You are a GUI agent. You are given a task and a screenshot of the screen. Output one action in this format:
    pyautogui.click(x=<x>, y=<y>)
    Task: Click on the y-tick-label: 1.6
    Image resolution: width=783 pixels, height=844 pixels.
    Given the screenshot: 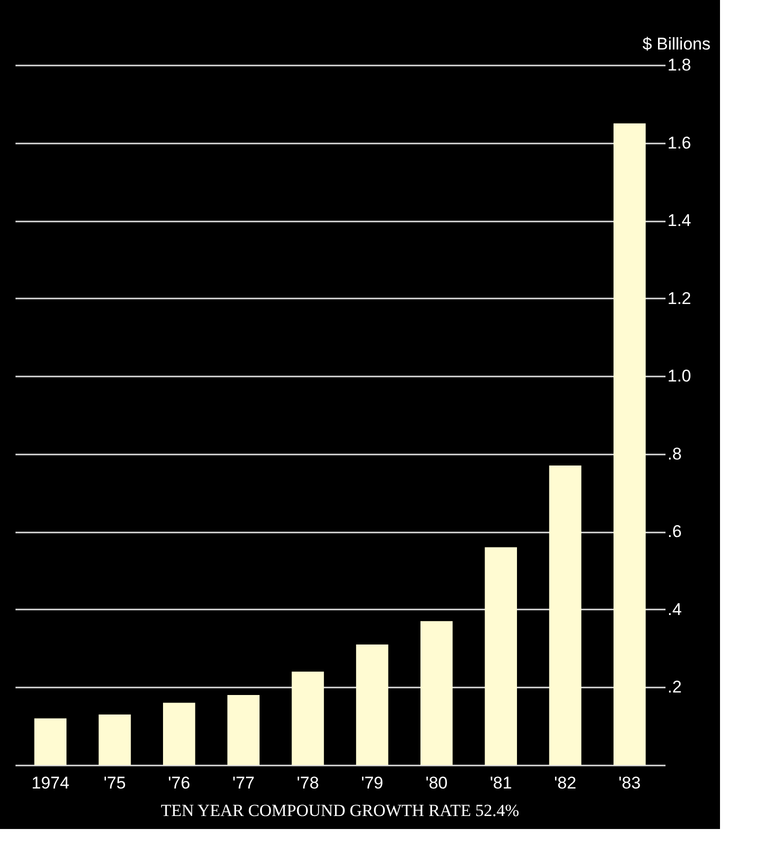 What is the action you would take?
    pyautogui.click(x=680, y=142)
    